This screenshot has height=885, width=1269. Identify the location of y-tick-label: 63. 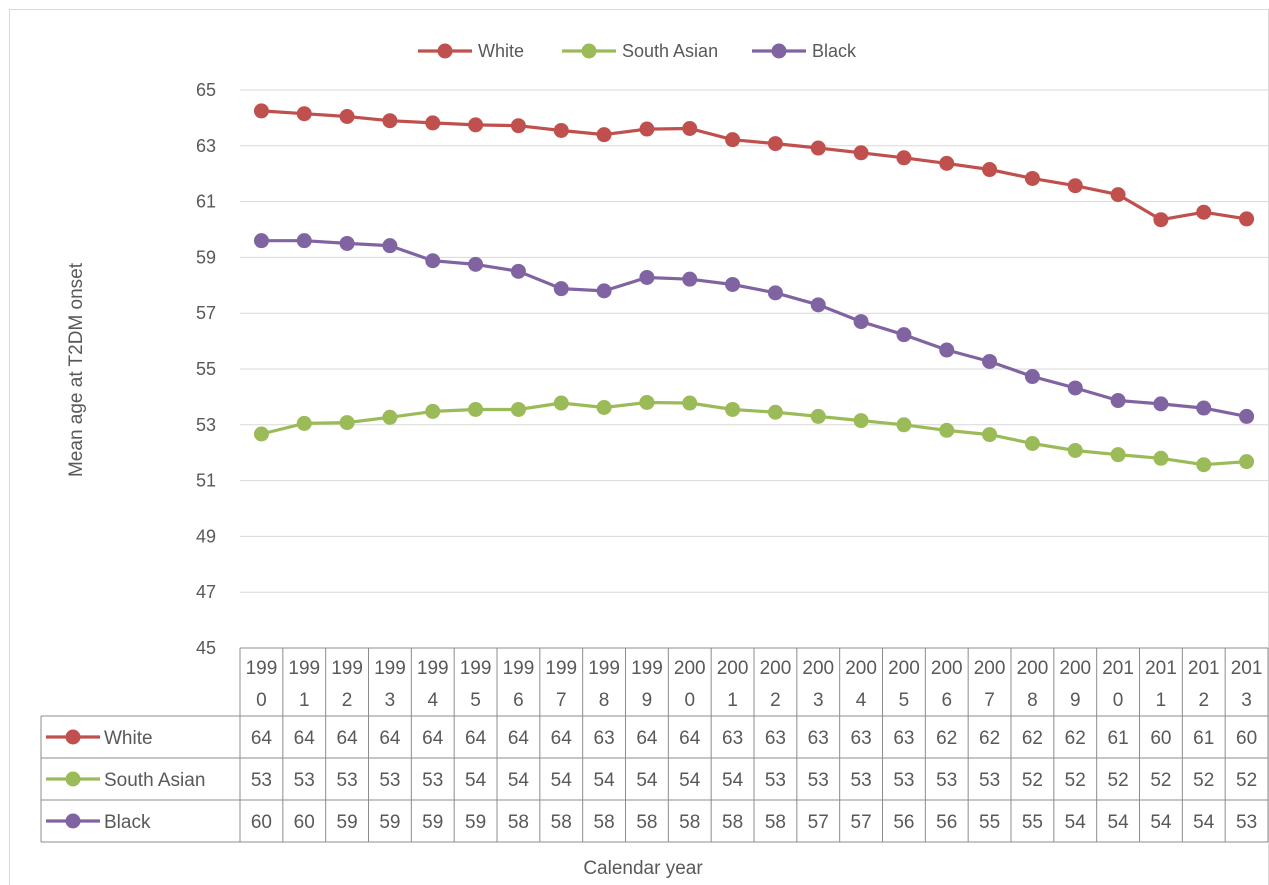
(206, 146).